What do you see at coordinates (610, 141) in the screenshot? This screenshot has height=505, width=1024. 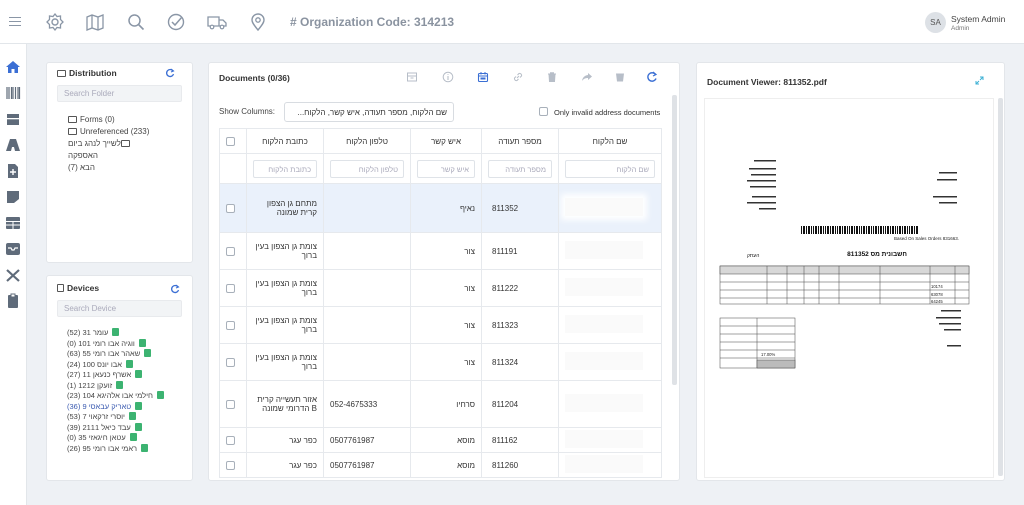 I see `column-header: שם הלקוח` at bounding box center [610, 141].